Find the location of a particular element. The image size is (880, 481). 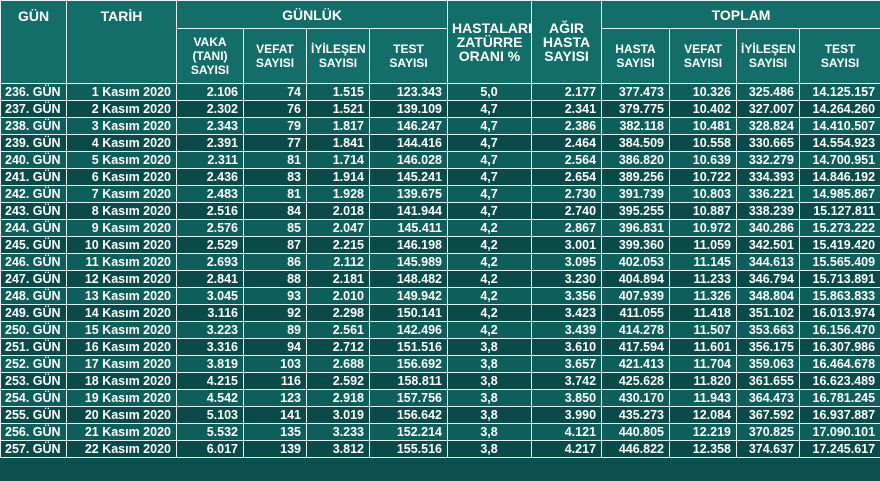

cell-vaka: 3.819 is located at coordinates (210, 364).